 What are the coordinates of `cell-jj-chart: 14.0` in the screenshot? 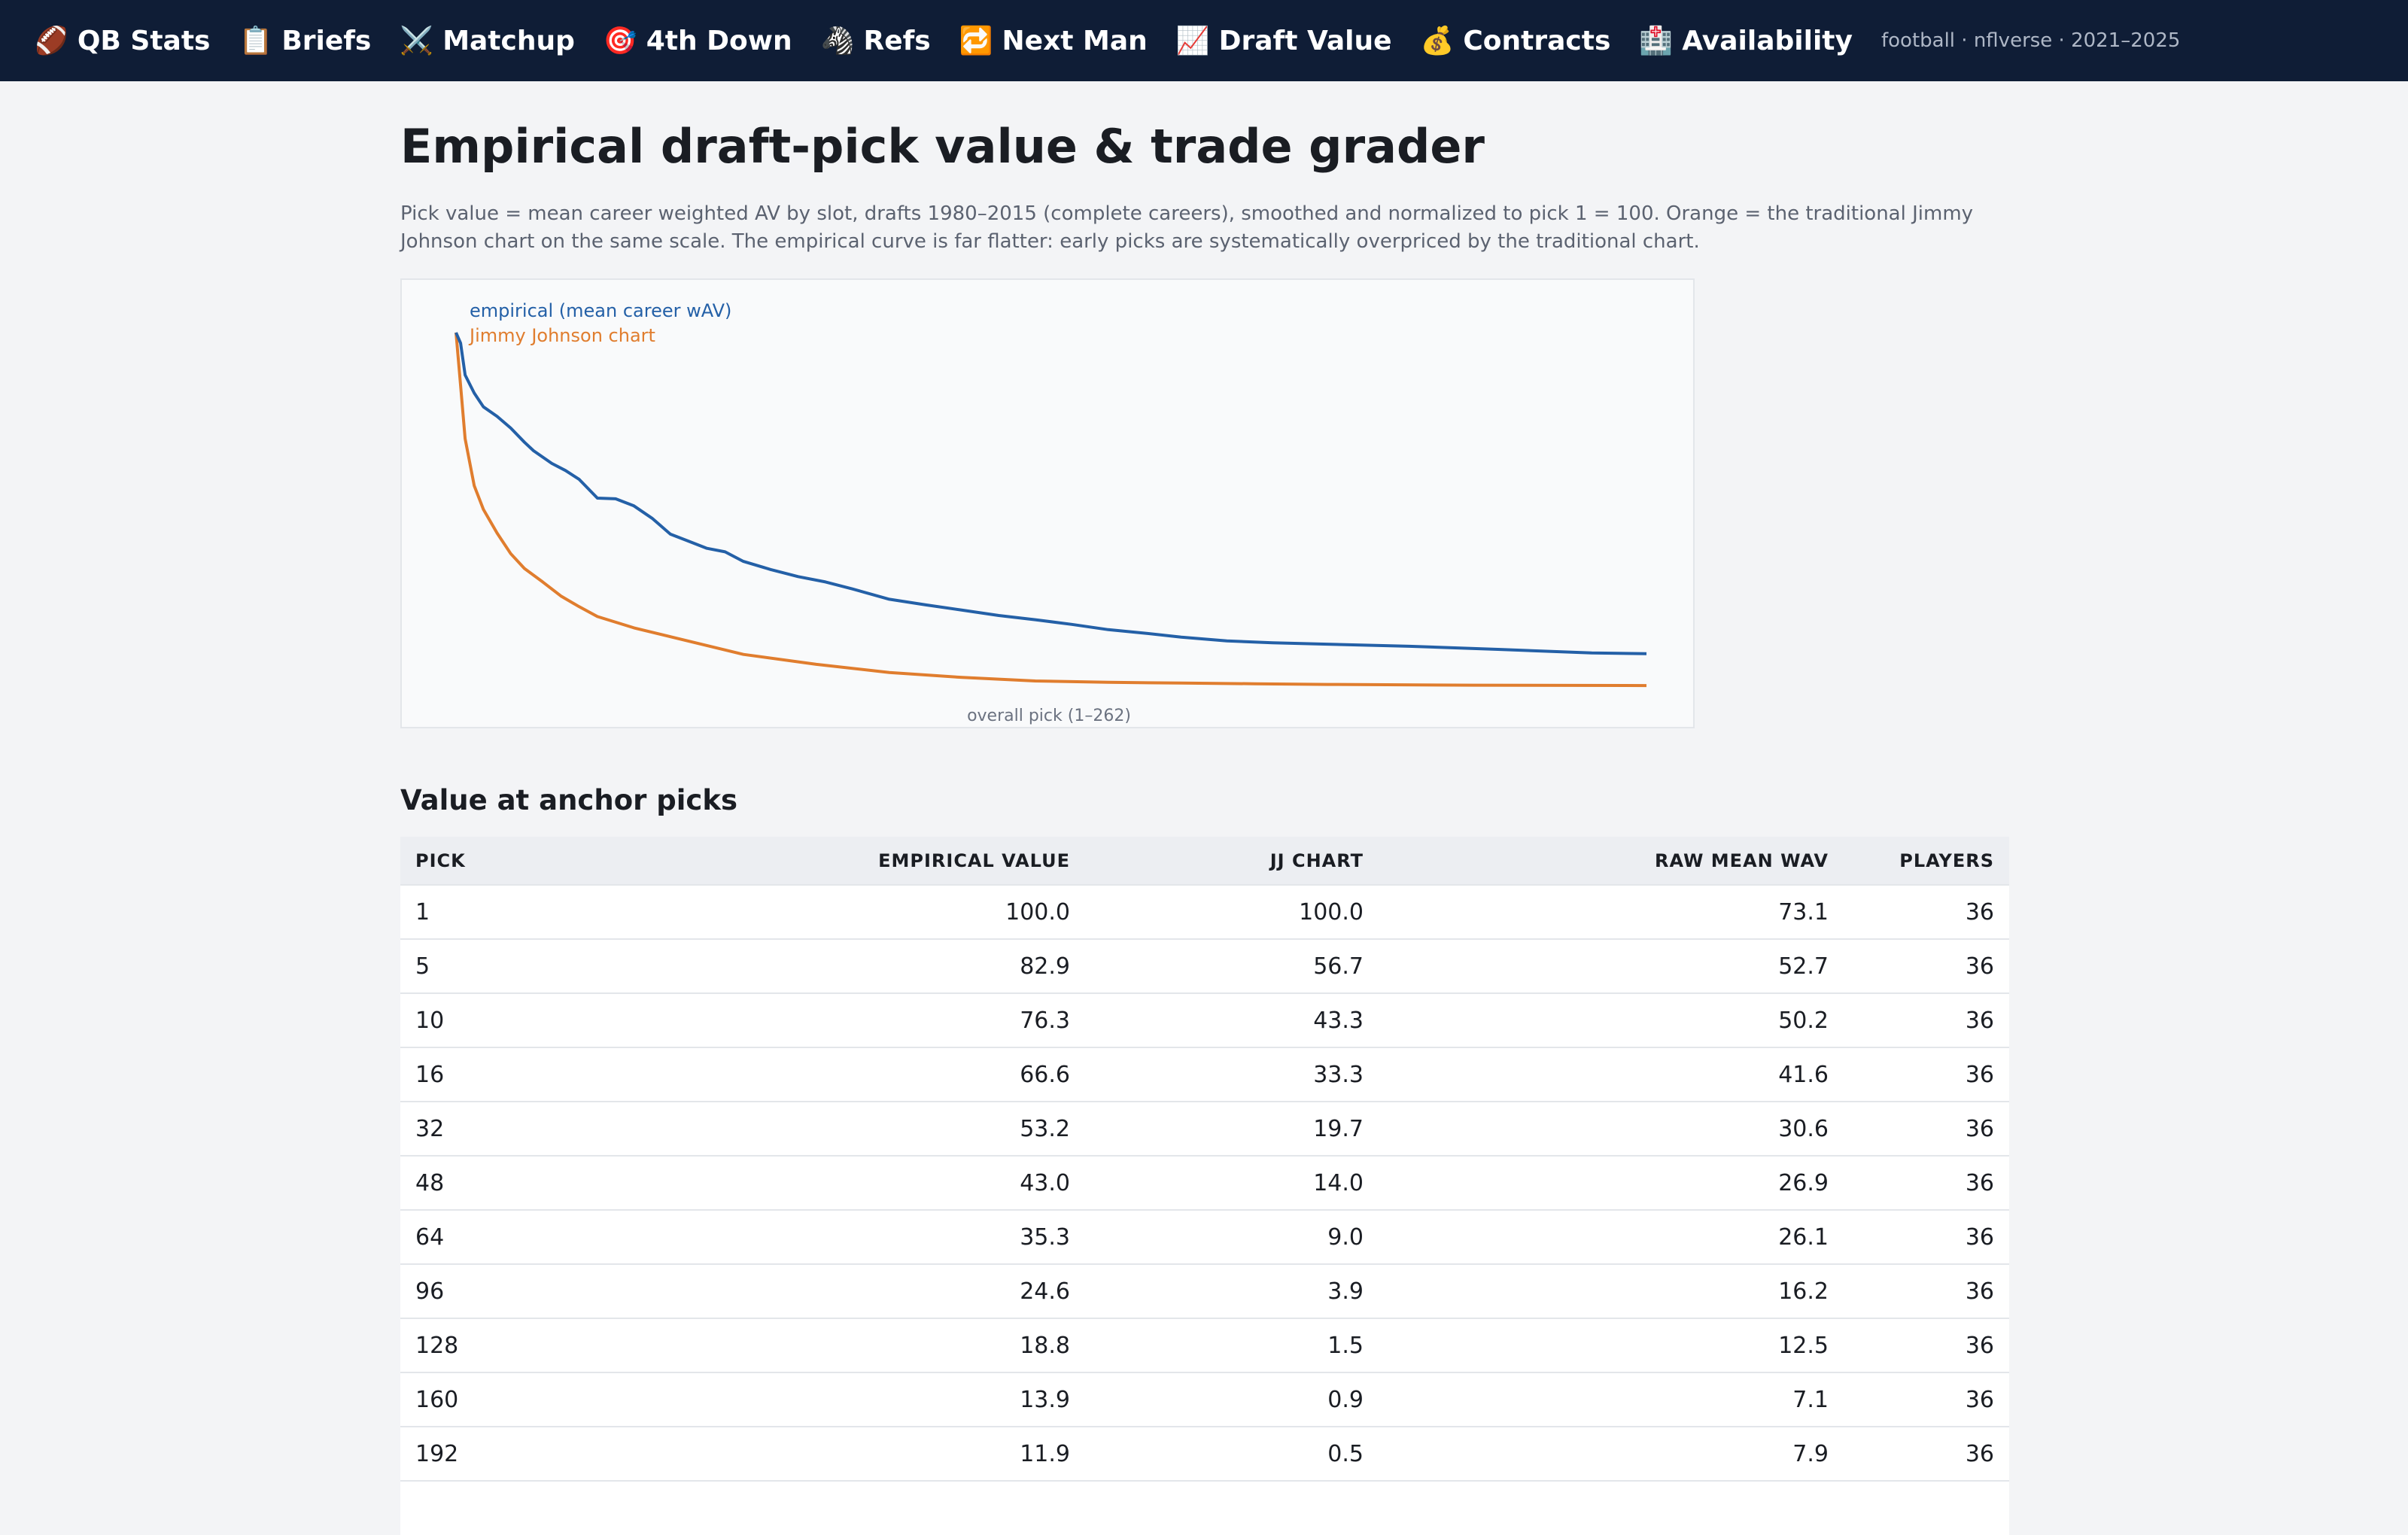 It's located at (1338, 1182).